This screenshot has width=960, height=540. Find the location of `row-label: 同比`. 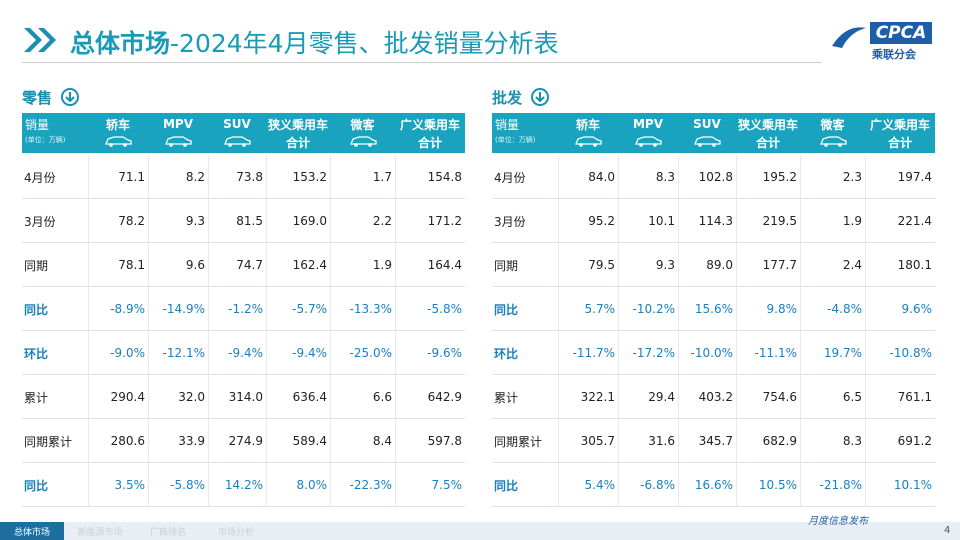

row-label: 同比 is located at coordinates (506, 309).